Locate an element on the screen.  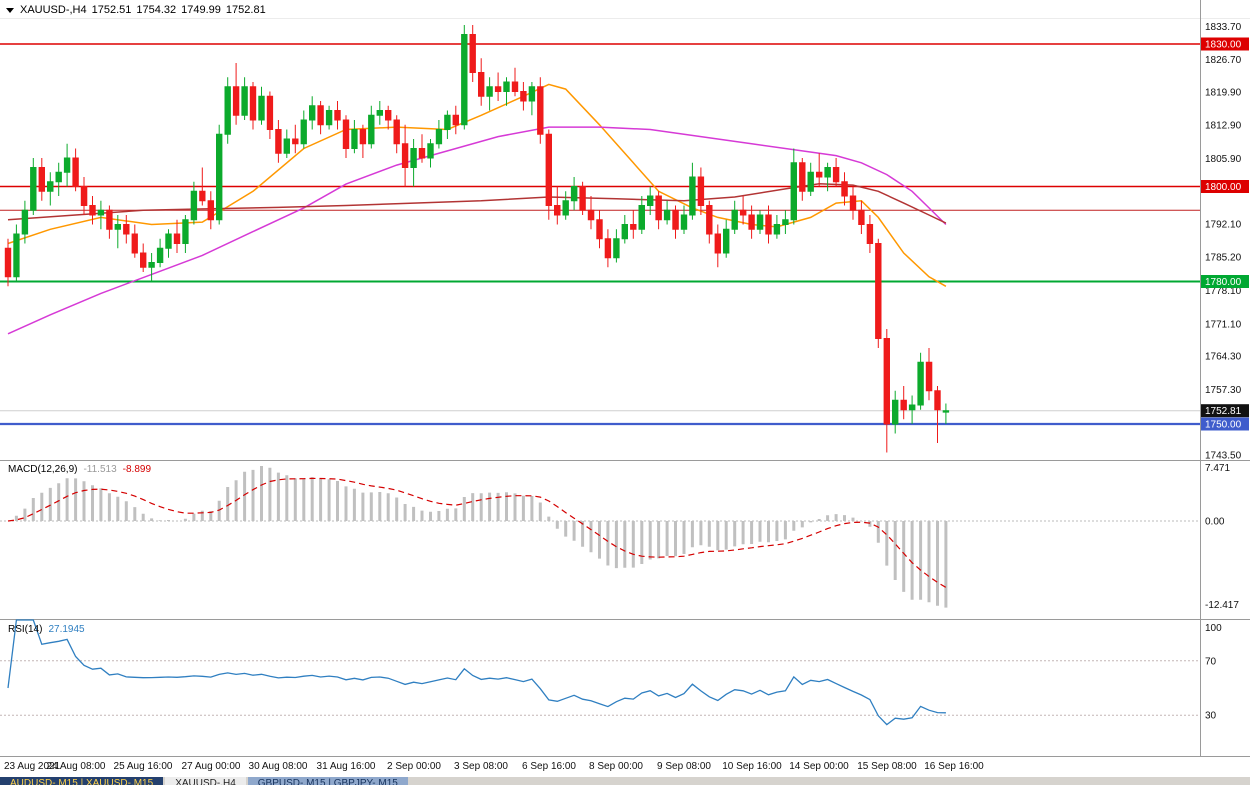
macd-main-value: -11.513 is located at coordinates (100, 469).